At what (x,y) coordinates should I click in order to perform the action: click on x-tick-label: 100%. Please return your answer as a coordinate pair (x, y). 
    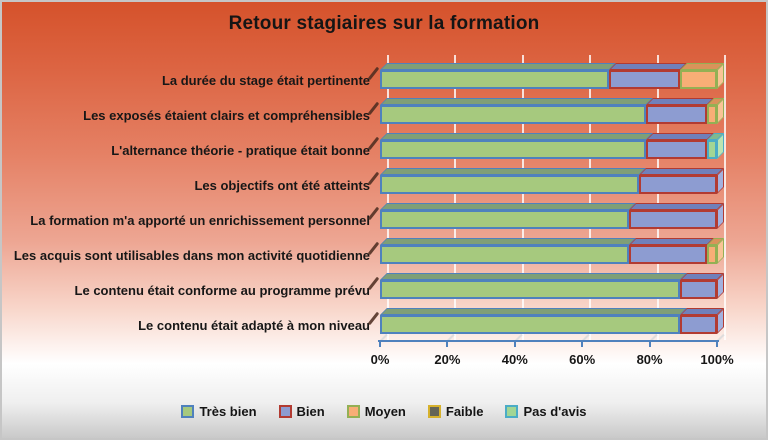
    Looking at the image, I should click on (717, 359).